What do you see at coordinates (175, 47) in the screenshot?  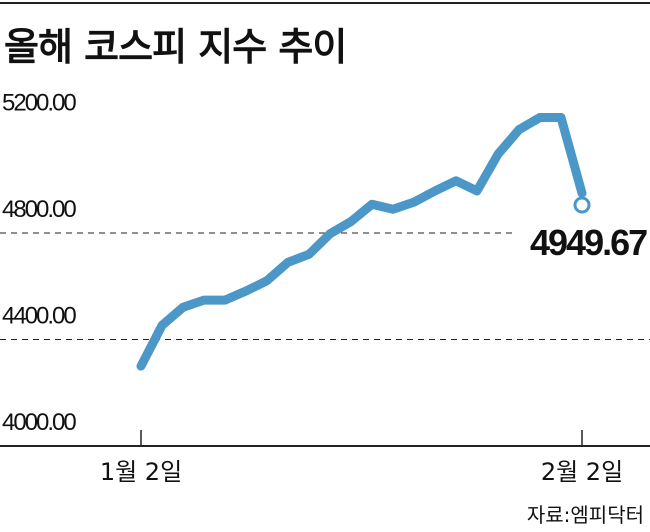 I see `chart-title: 올해 코스피 지수 추이` at bounding box center [175, 47].